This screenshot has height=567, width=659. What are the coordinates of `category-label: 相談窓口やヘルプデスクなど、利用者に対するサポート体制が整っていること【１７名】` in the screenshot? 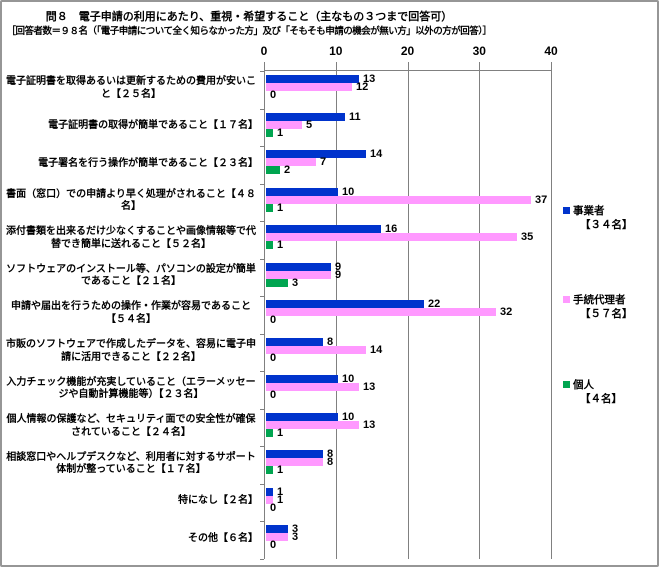 It's located at (131, 463).